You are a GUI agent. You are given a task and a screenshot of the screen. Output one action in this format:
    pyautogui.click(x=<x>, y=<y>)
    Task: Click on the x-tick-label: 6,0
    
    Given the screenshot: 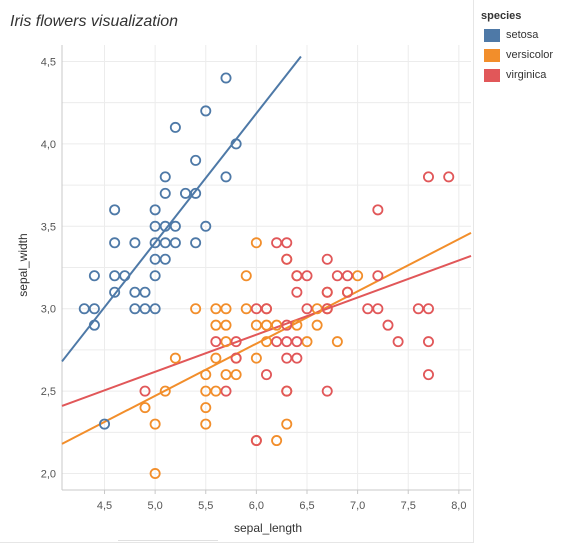 What is the action you would take?
    pyautogui.click(x=256, y=506)
    